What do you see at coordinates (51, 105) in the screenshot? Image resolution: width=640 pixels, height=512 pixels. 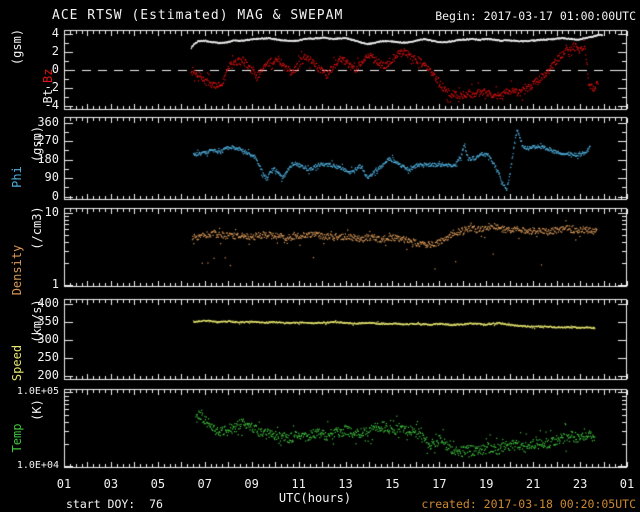 I see `y-tick-label: -4` at bounding box center [51, 105].